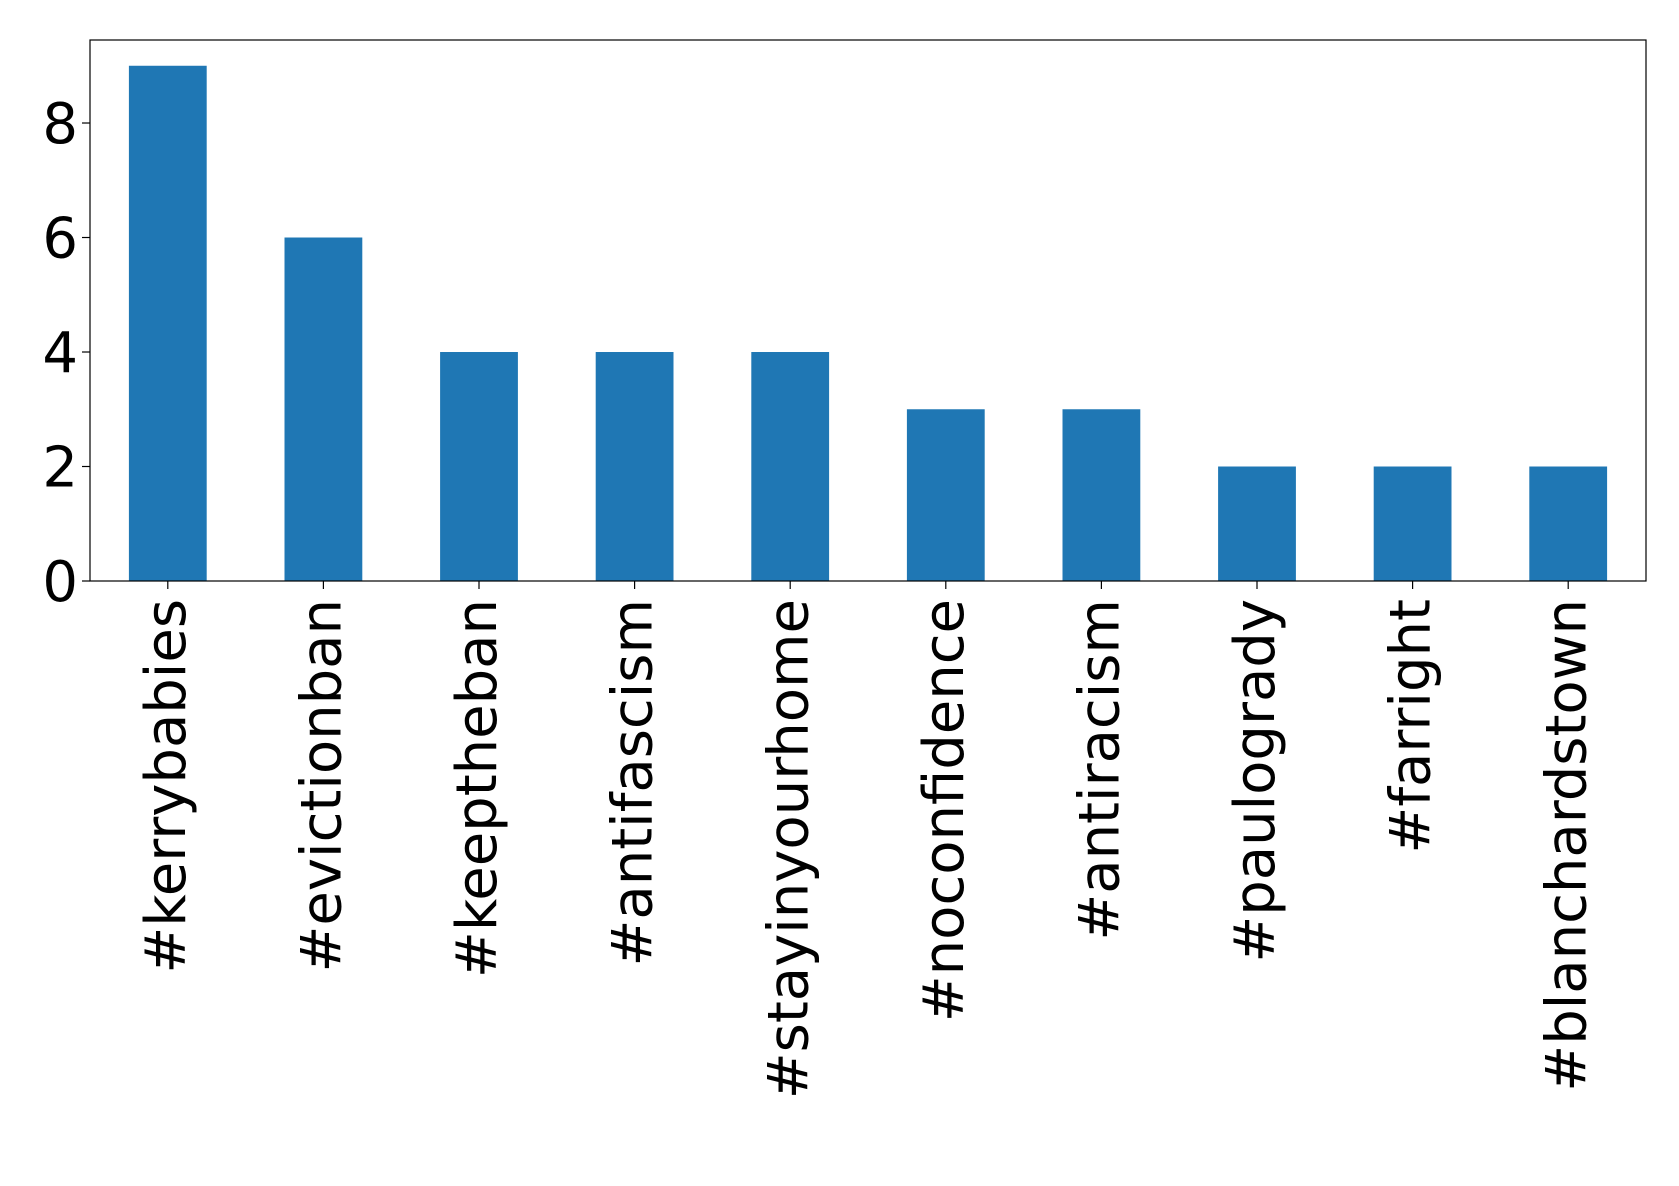  What do you see at coordinates (322, 786) in the screenshot?
I see `x-tick-label: #evictionban` at bounding box center [322, 786].